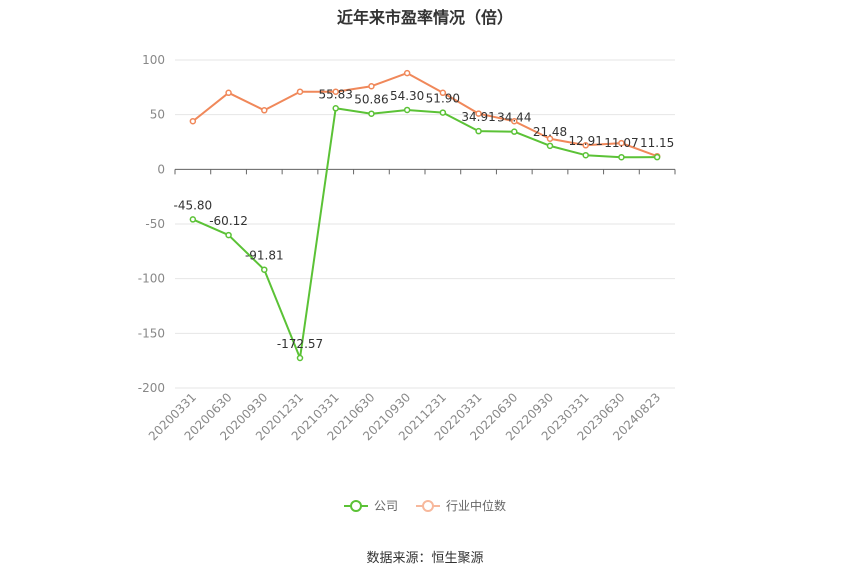 This screenshot has height=575, width=850. I want to click on data-label: 55.83, so click(336, 94).